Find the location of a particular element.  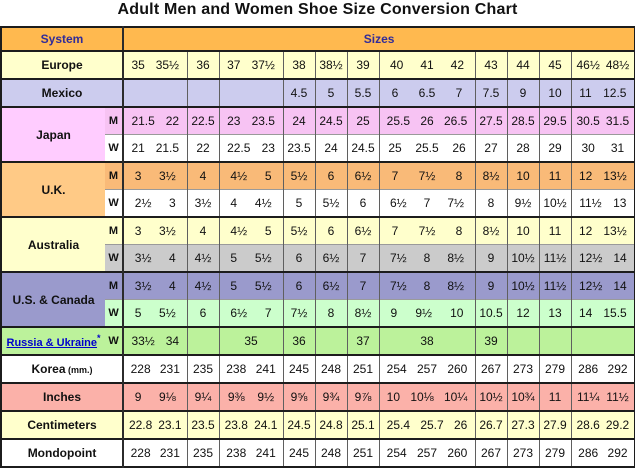

size-cell: 26.7 is located at coordinates (491, 424).